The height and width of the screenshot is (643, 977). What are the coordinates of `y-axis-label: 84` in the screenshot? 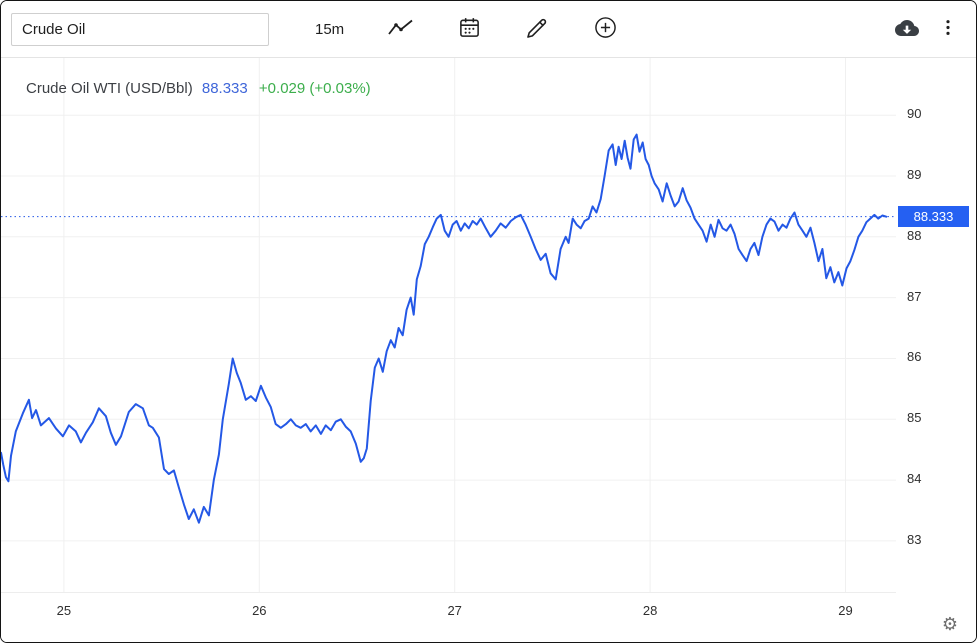 It's located at (914, 479).